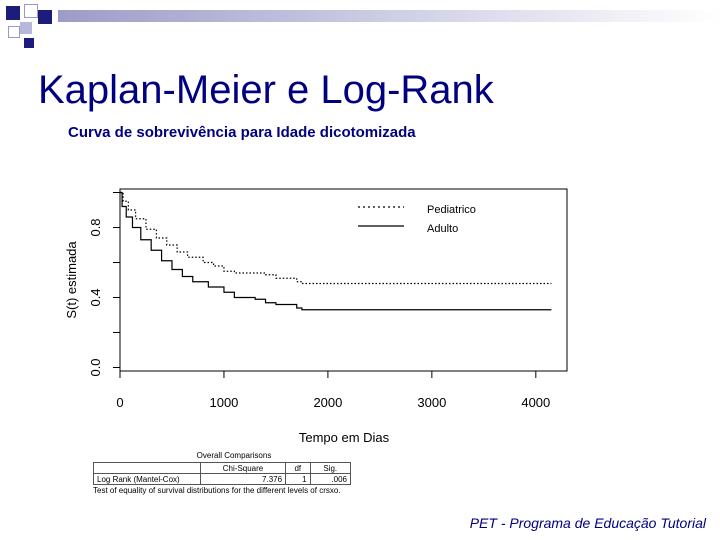 The image size is (720, 540). Describe the element at coordinates (431, 402) in the screenshot. I see `x-tick-label: 3000` at that location.